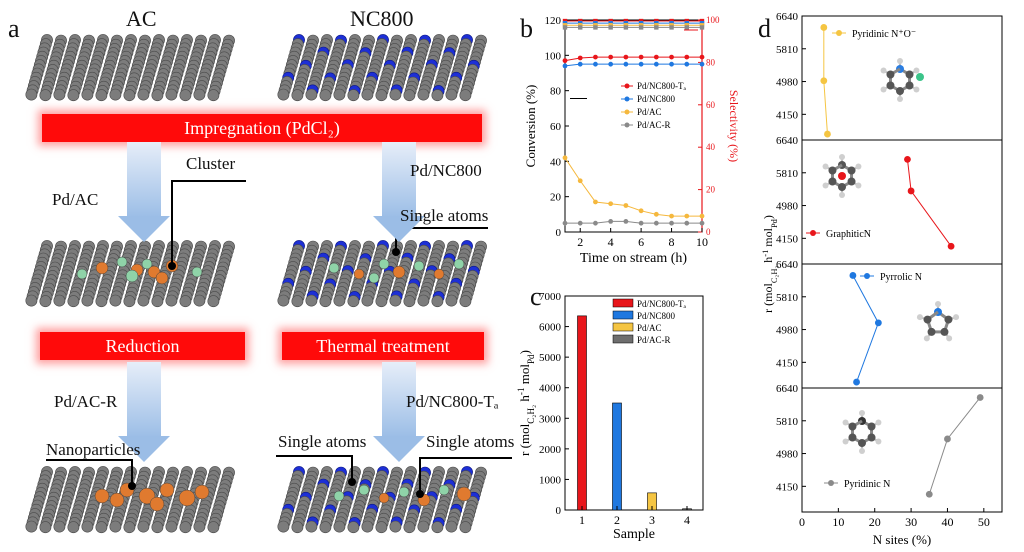 This screenshot has width=1024, height=552. I want to click on y-tick-label: 6640, so click(787, 17).